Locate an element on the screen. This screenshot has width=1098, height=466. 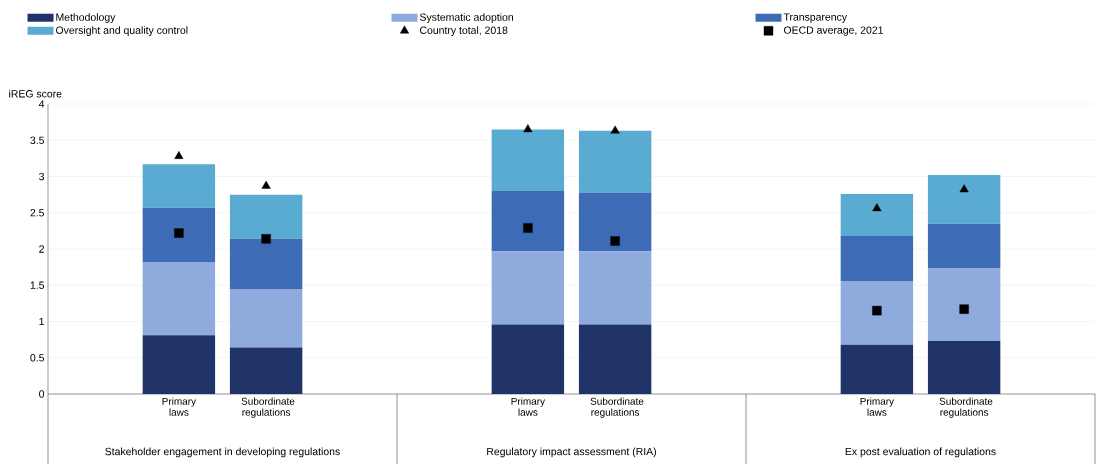
legend-label: OECD average, 2021 is located at coordinates (833, 31).